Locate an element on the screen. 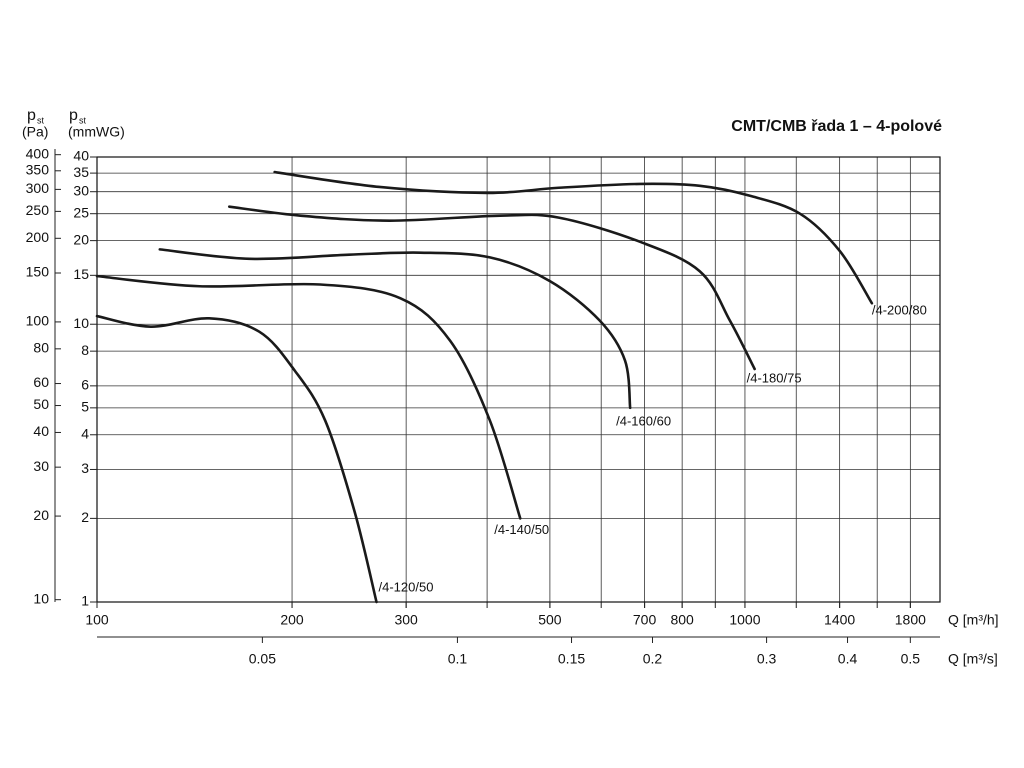  y-subscript: st is located at coordinates (83, 120).